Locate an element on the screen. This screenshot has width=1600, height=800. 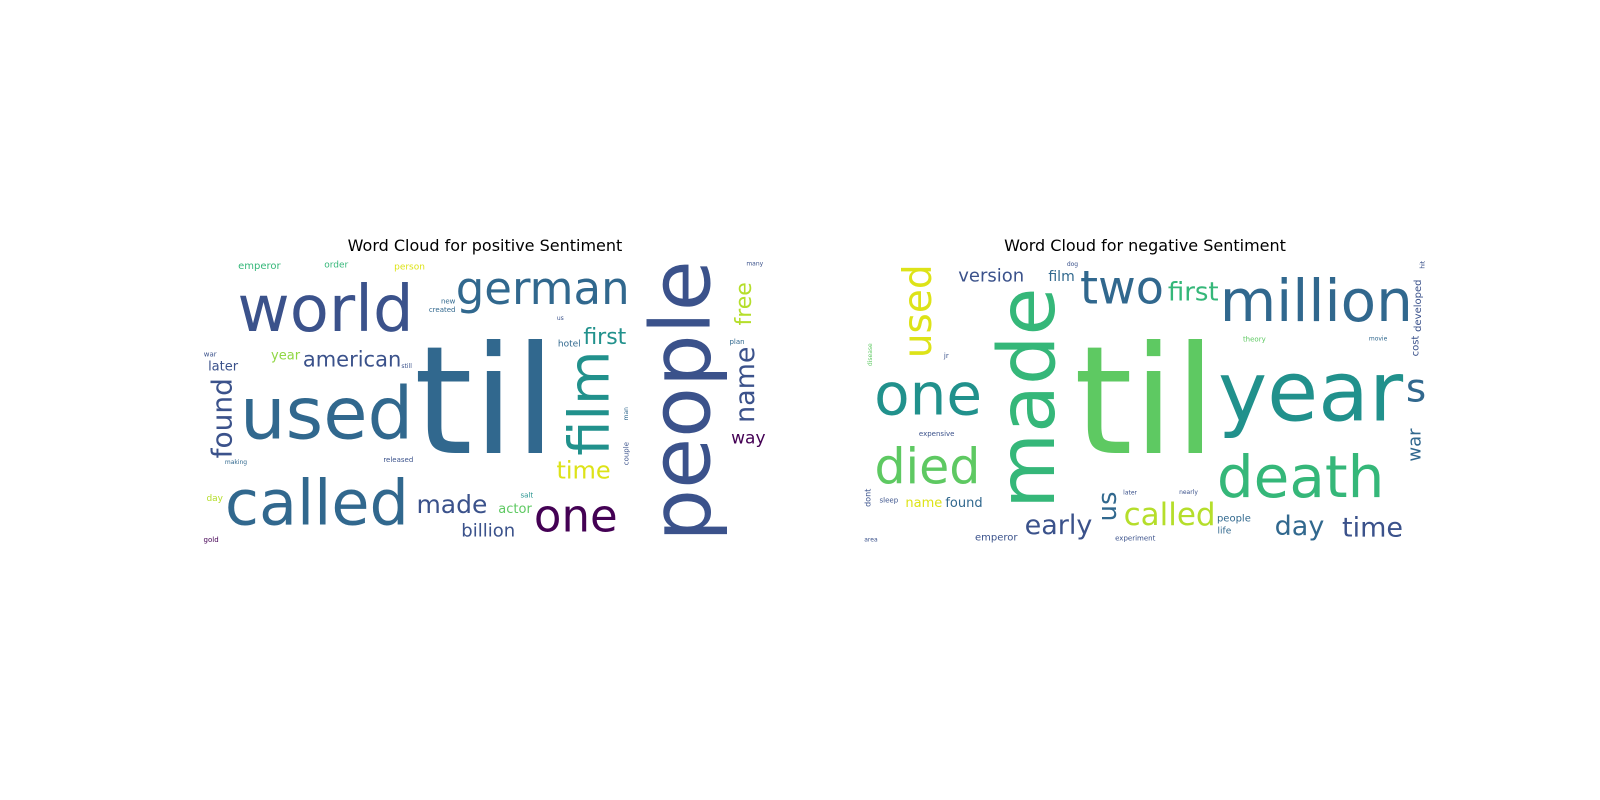
wordcloud-word: s is located at coordinates (1416, 388).